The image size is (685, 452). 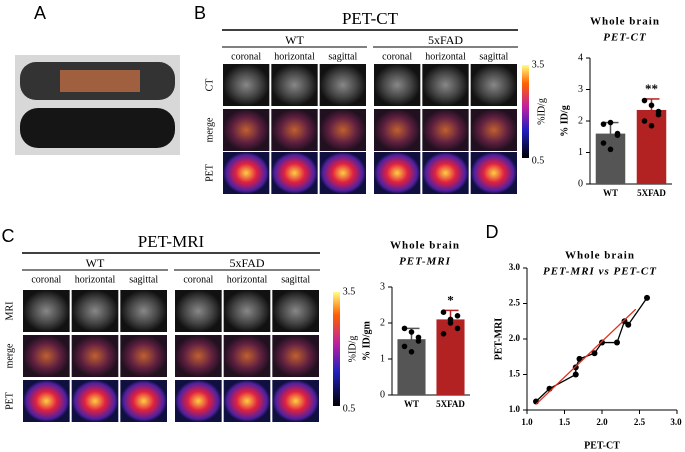 I want to click on panel-a: A, so click(x=97, y=79).